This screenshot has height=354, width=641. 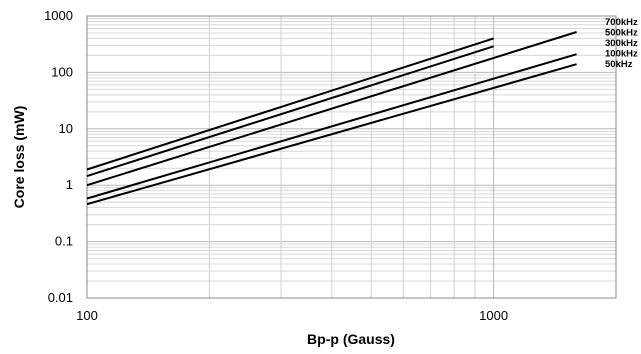 I want to click on legend-label-300kHz: 300kHz, so click(x=621, y=43).